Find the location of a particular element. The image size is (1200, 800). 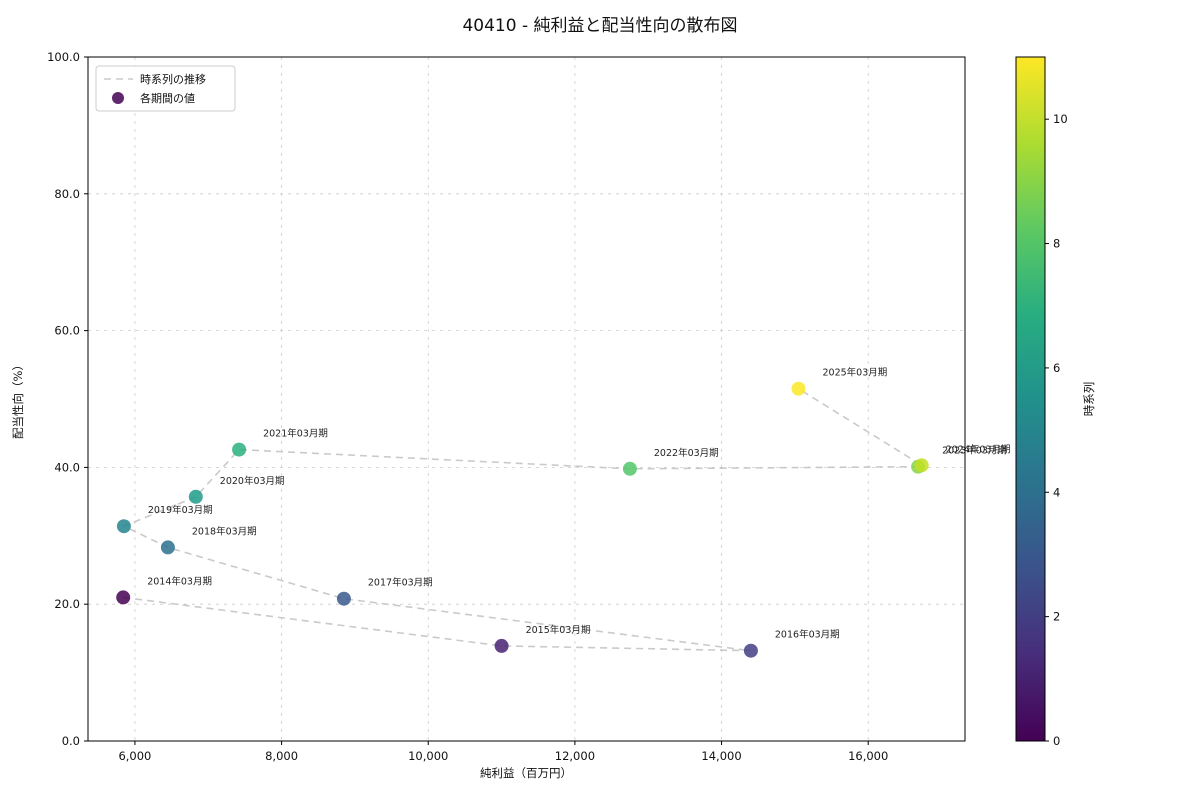

colorbar-tick-label: 10 is located at coordinates (1060, 119).